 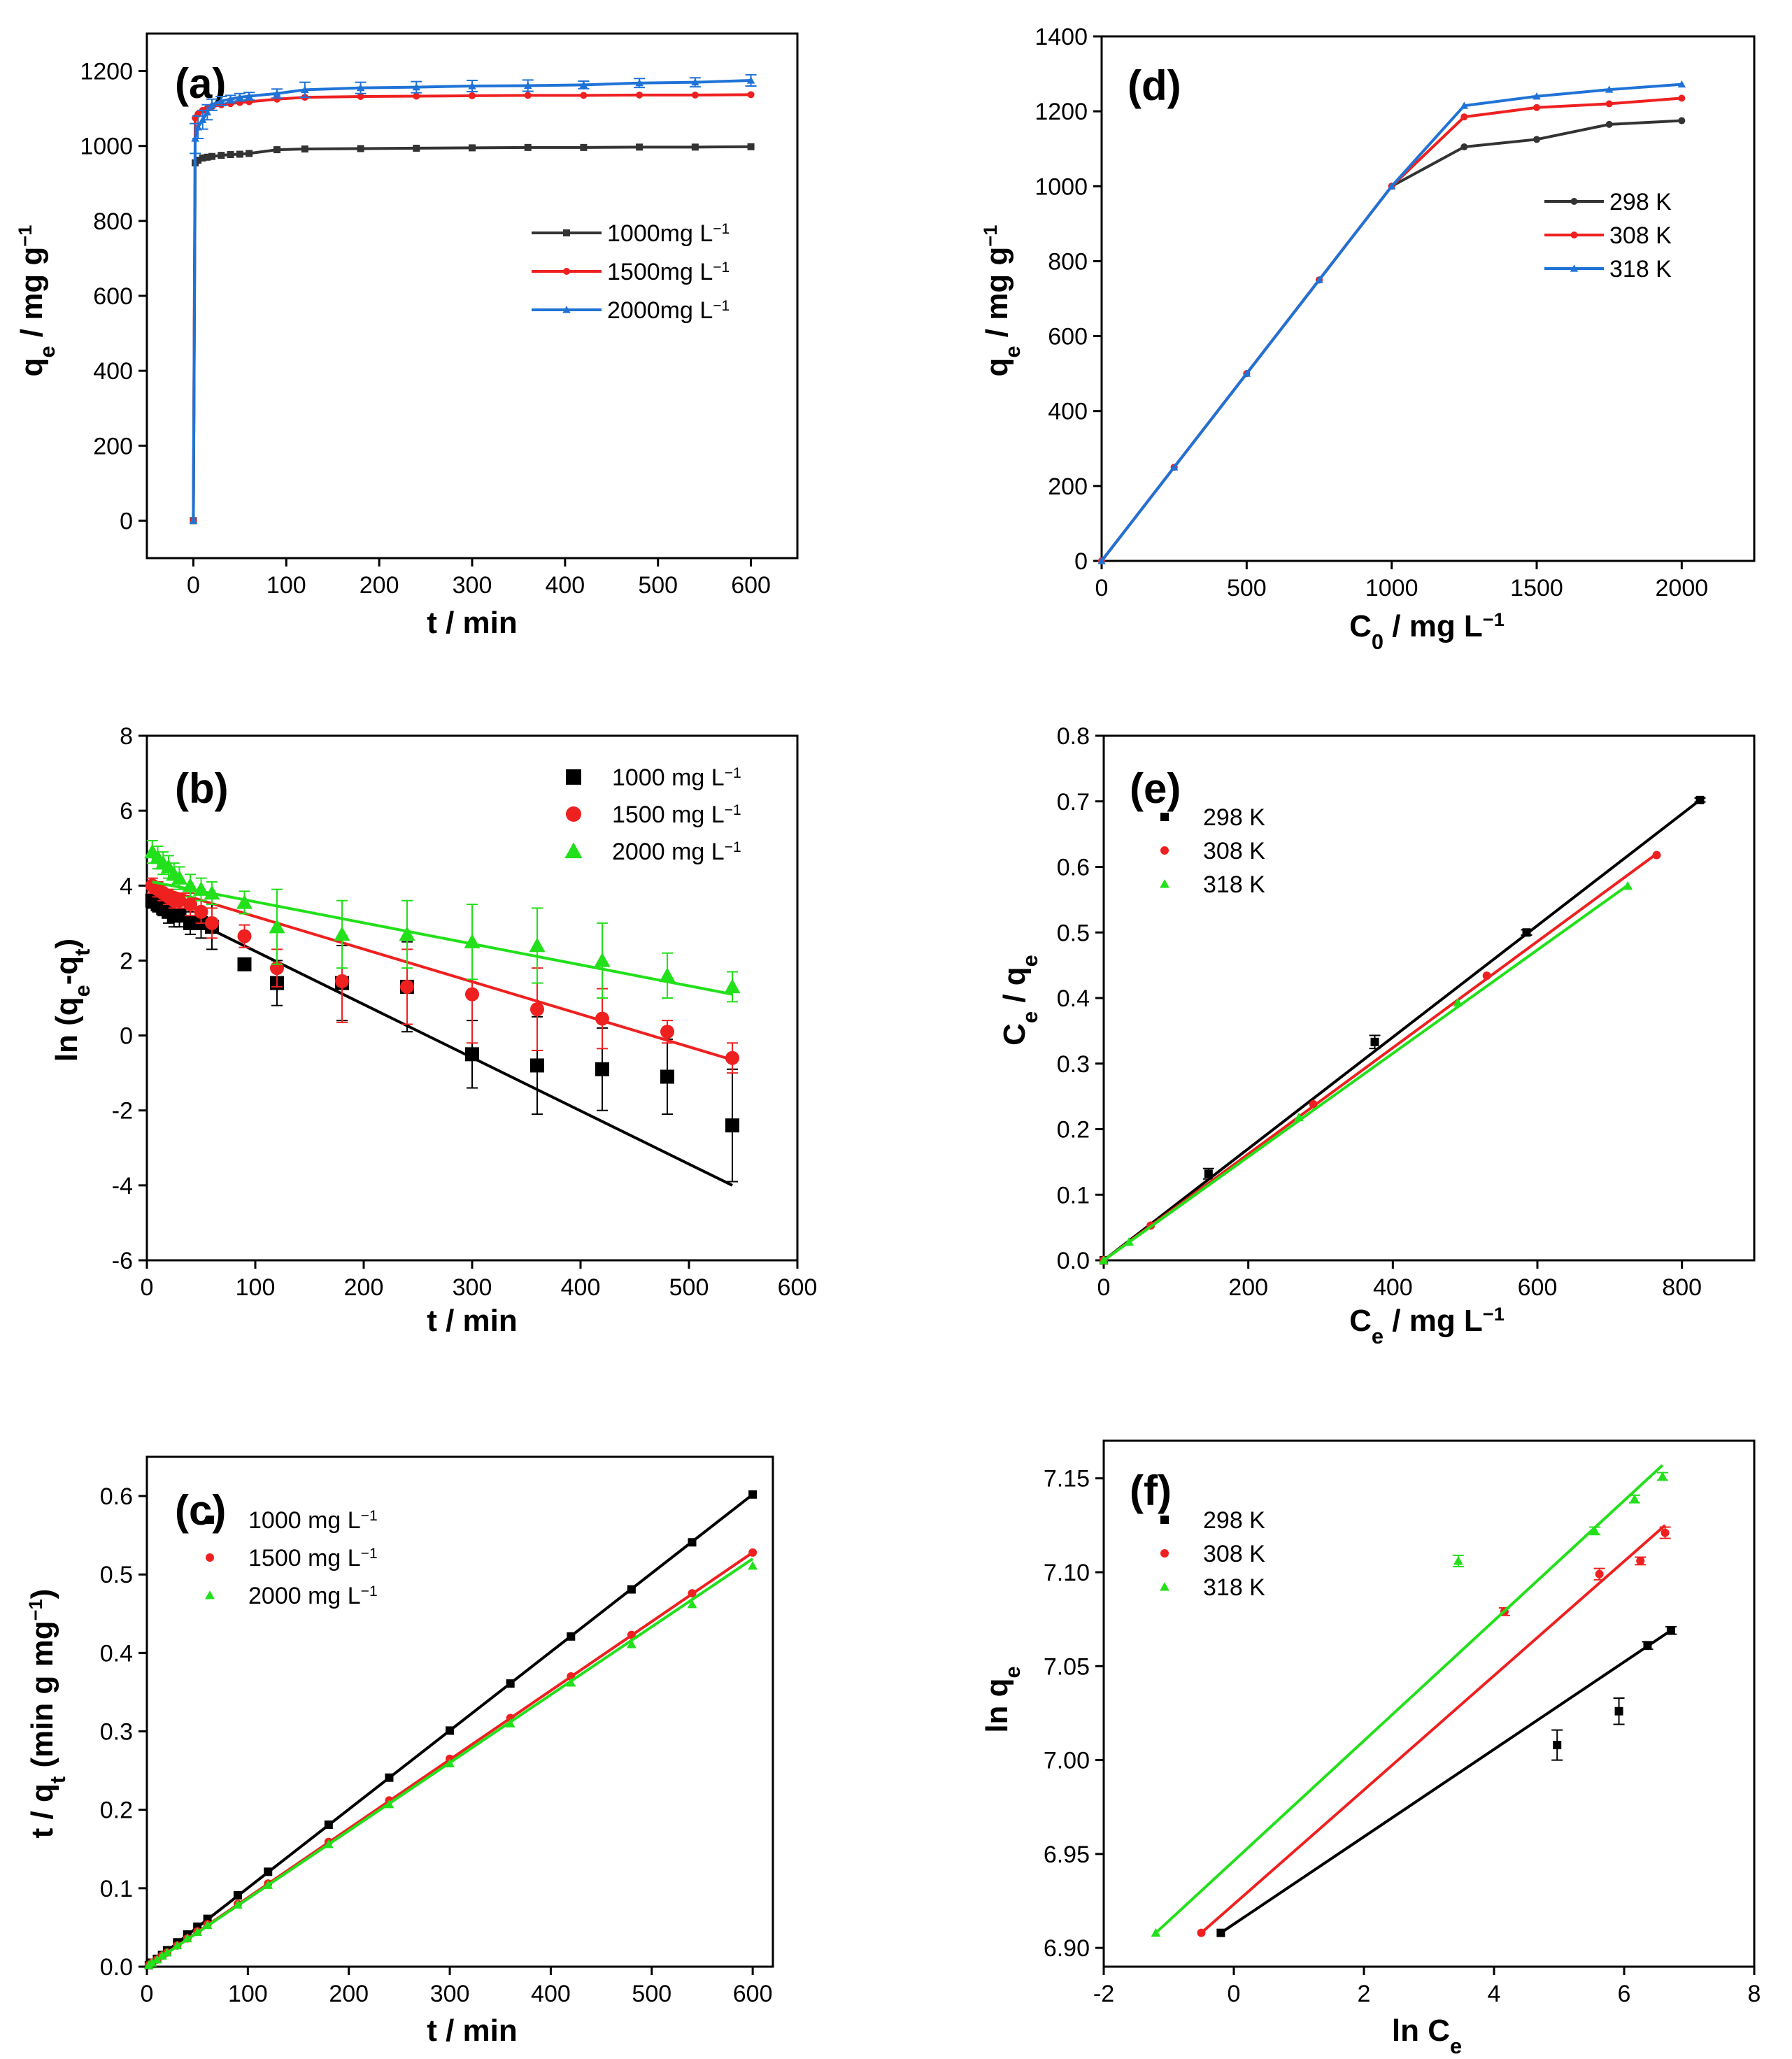 What do you see at coordinates (126, 1036) in the screenshot?
I see `y-tick-label: 0` at bounding box center [126, 1036].